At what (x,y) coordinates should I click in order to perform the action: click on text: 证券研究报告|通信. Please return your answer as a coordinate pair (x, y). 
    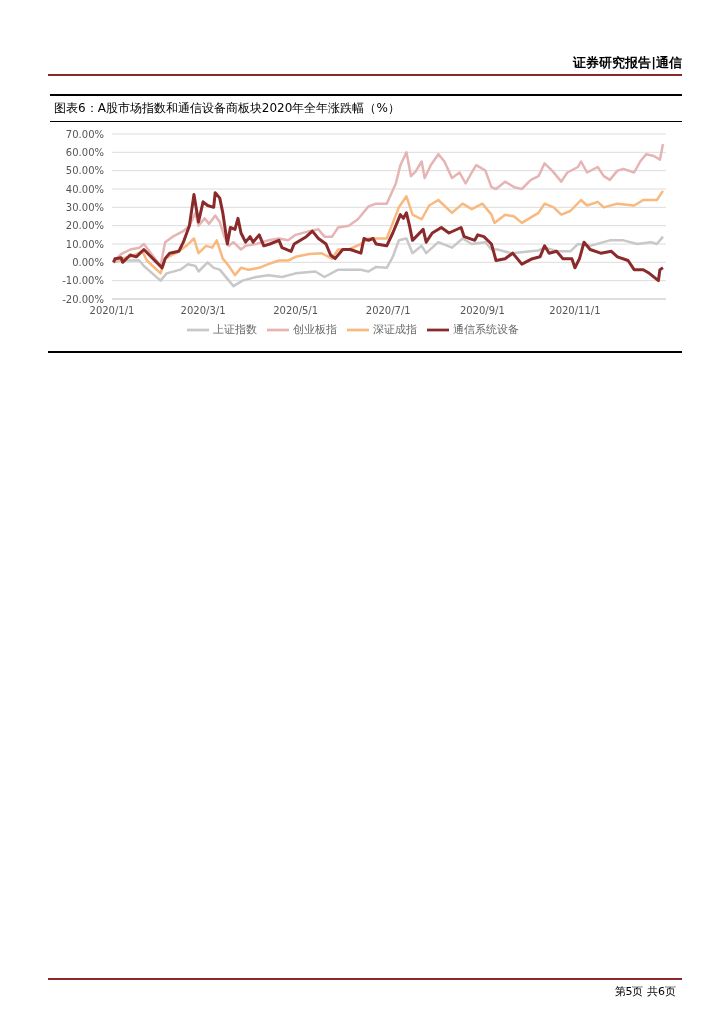
    Looking at the image, I should click on (627, 63).